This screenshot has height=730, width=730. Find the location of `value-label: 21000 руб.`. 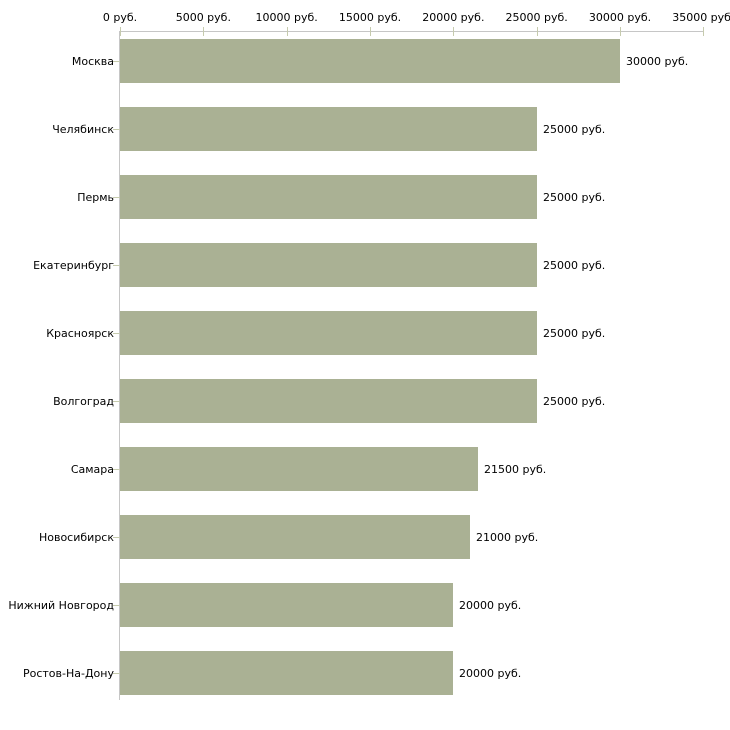

value-label: 21000 руб. is located at coordinates (507, 537).